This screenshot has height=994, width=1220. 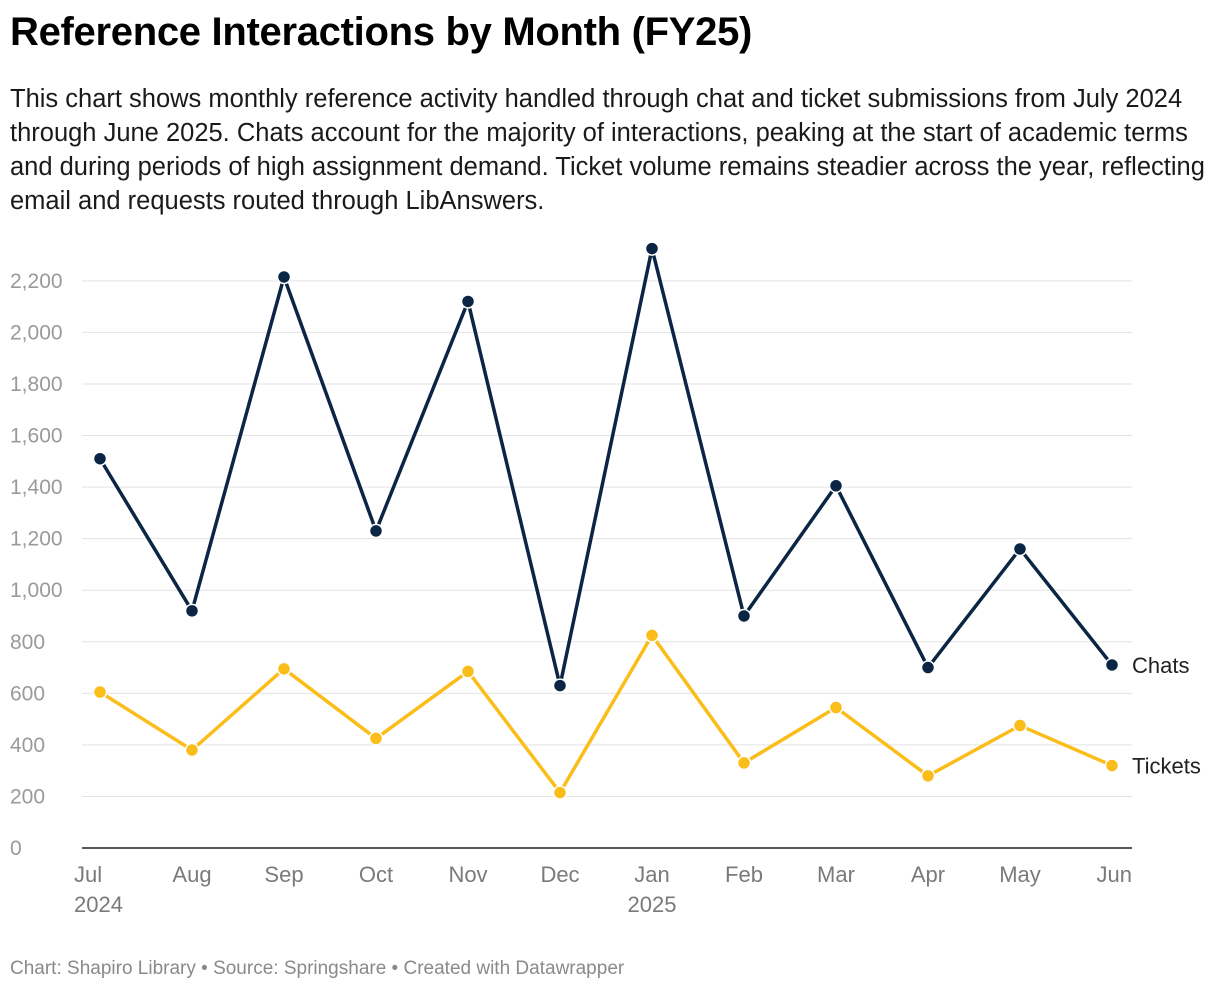 I want to click on series-line-tickets, so click(x=606, y=714).